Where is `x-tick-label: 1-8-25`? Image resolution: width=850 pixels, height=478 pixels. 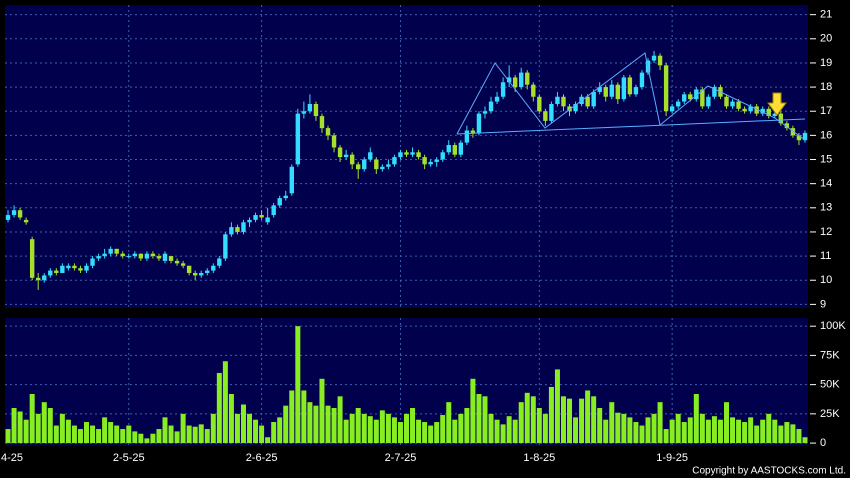
x-tick-label: 1-8-25 is located at coordinates (539, 458).